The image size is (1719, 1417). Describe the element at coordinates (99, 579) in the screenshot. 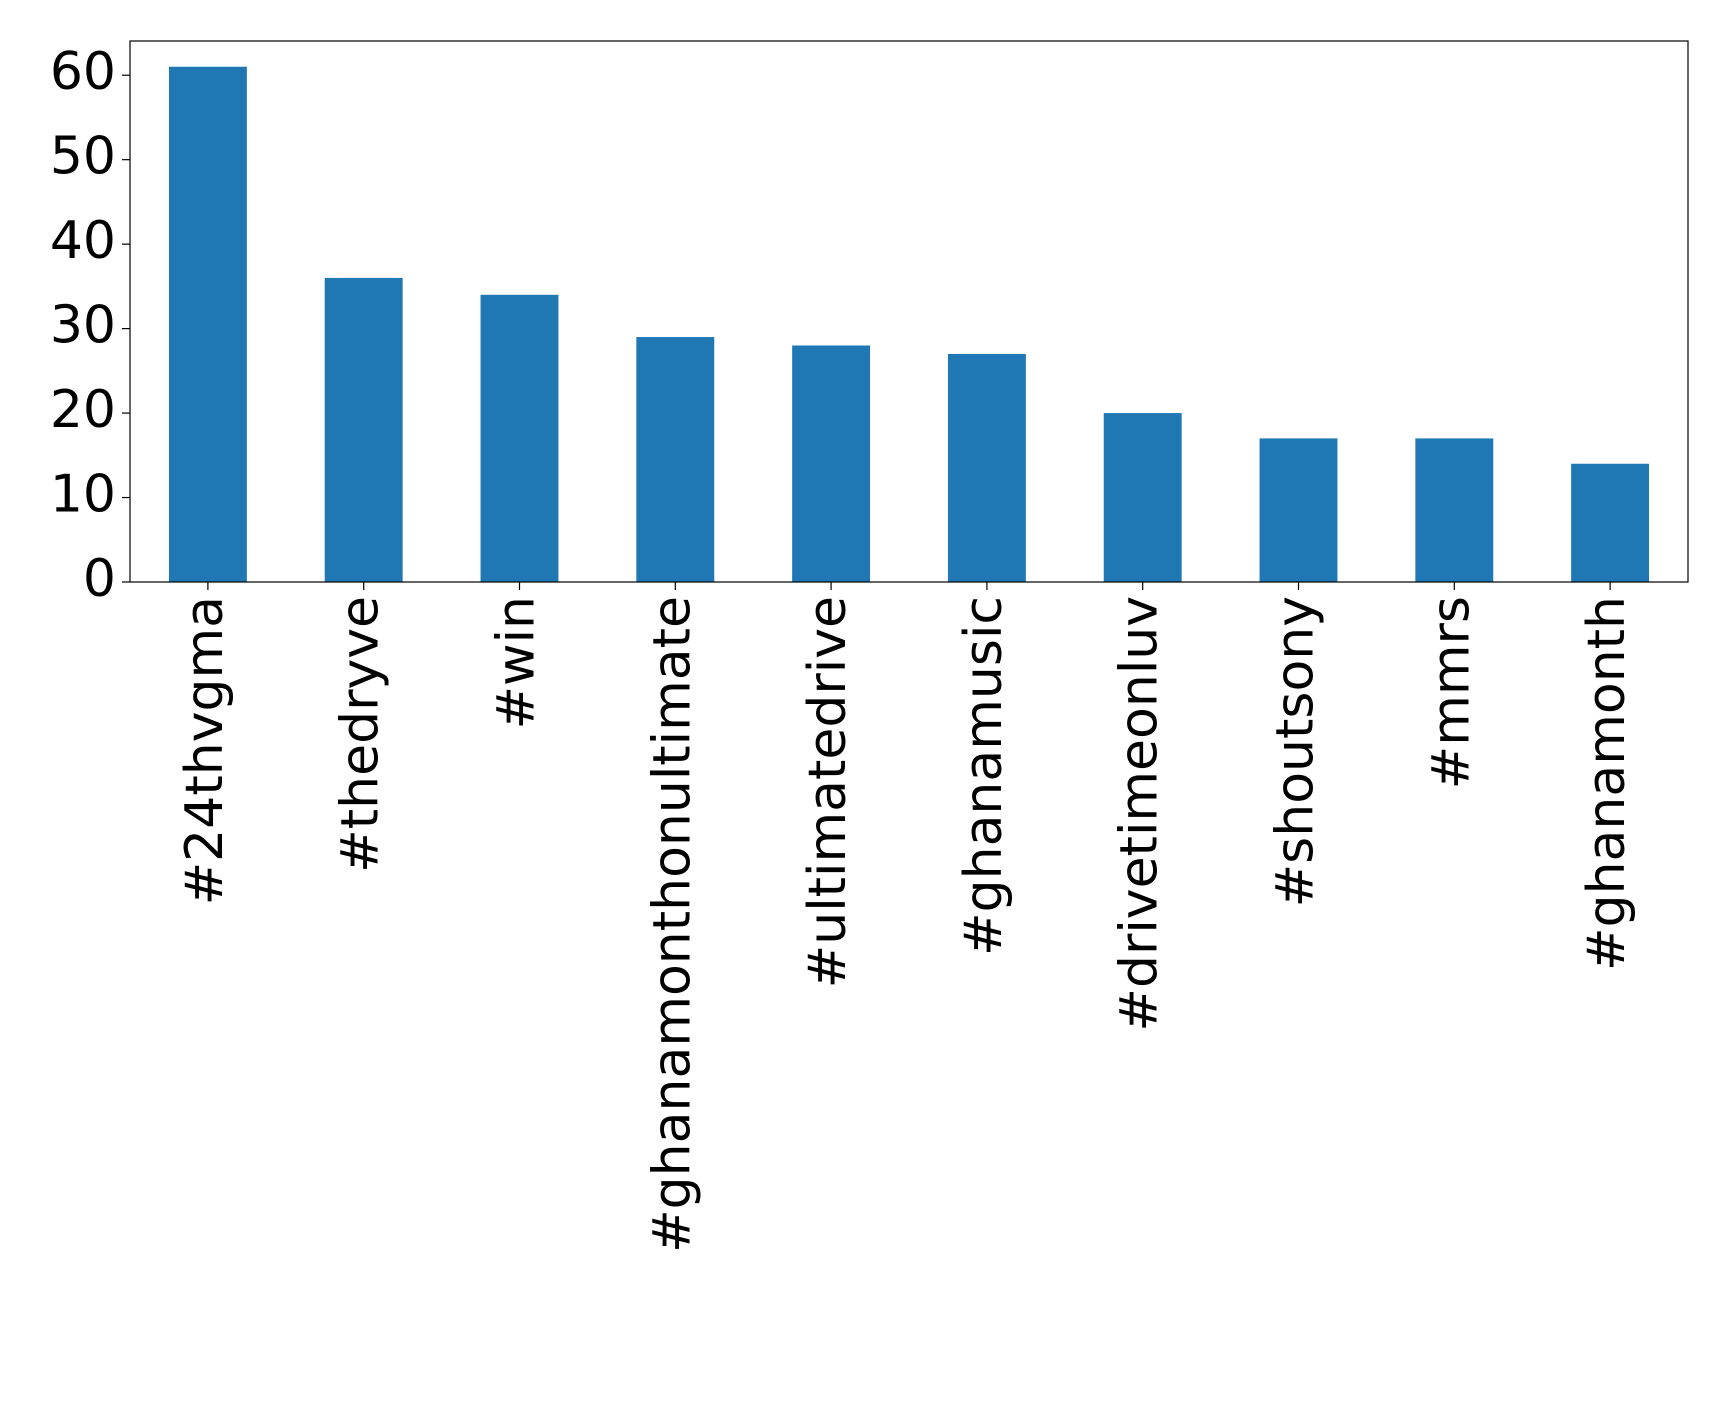

I see `y-tick-label: 0` at that location.